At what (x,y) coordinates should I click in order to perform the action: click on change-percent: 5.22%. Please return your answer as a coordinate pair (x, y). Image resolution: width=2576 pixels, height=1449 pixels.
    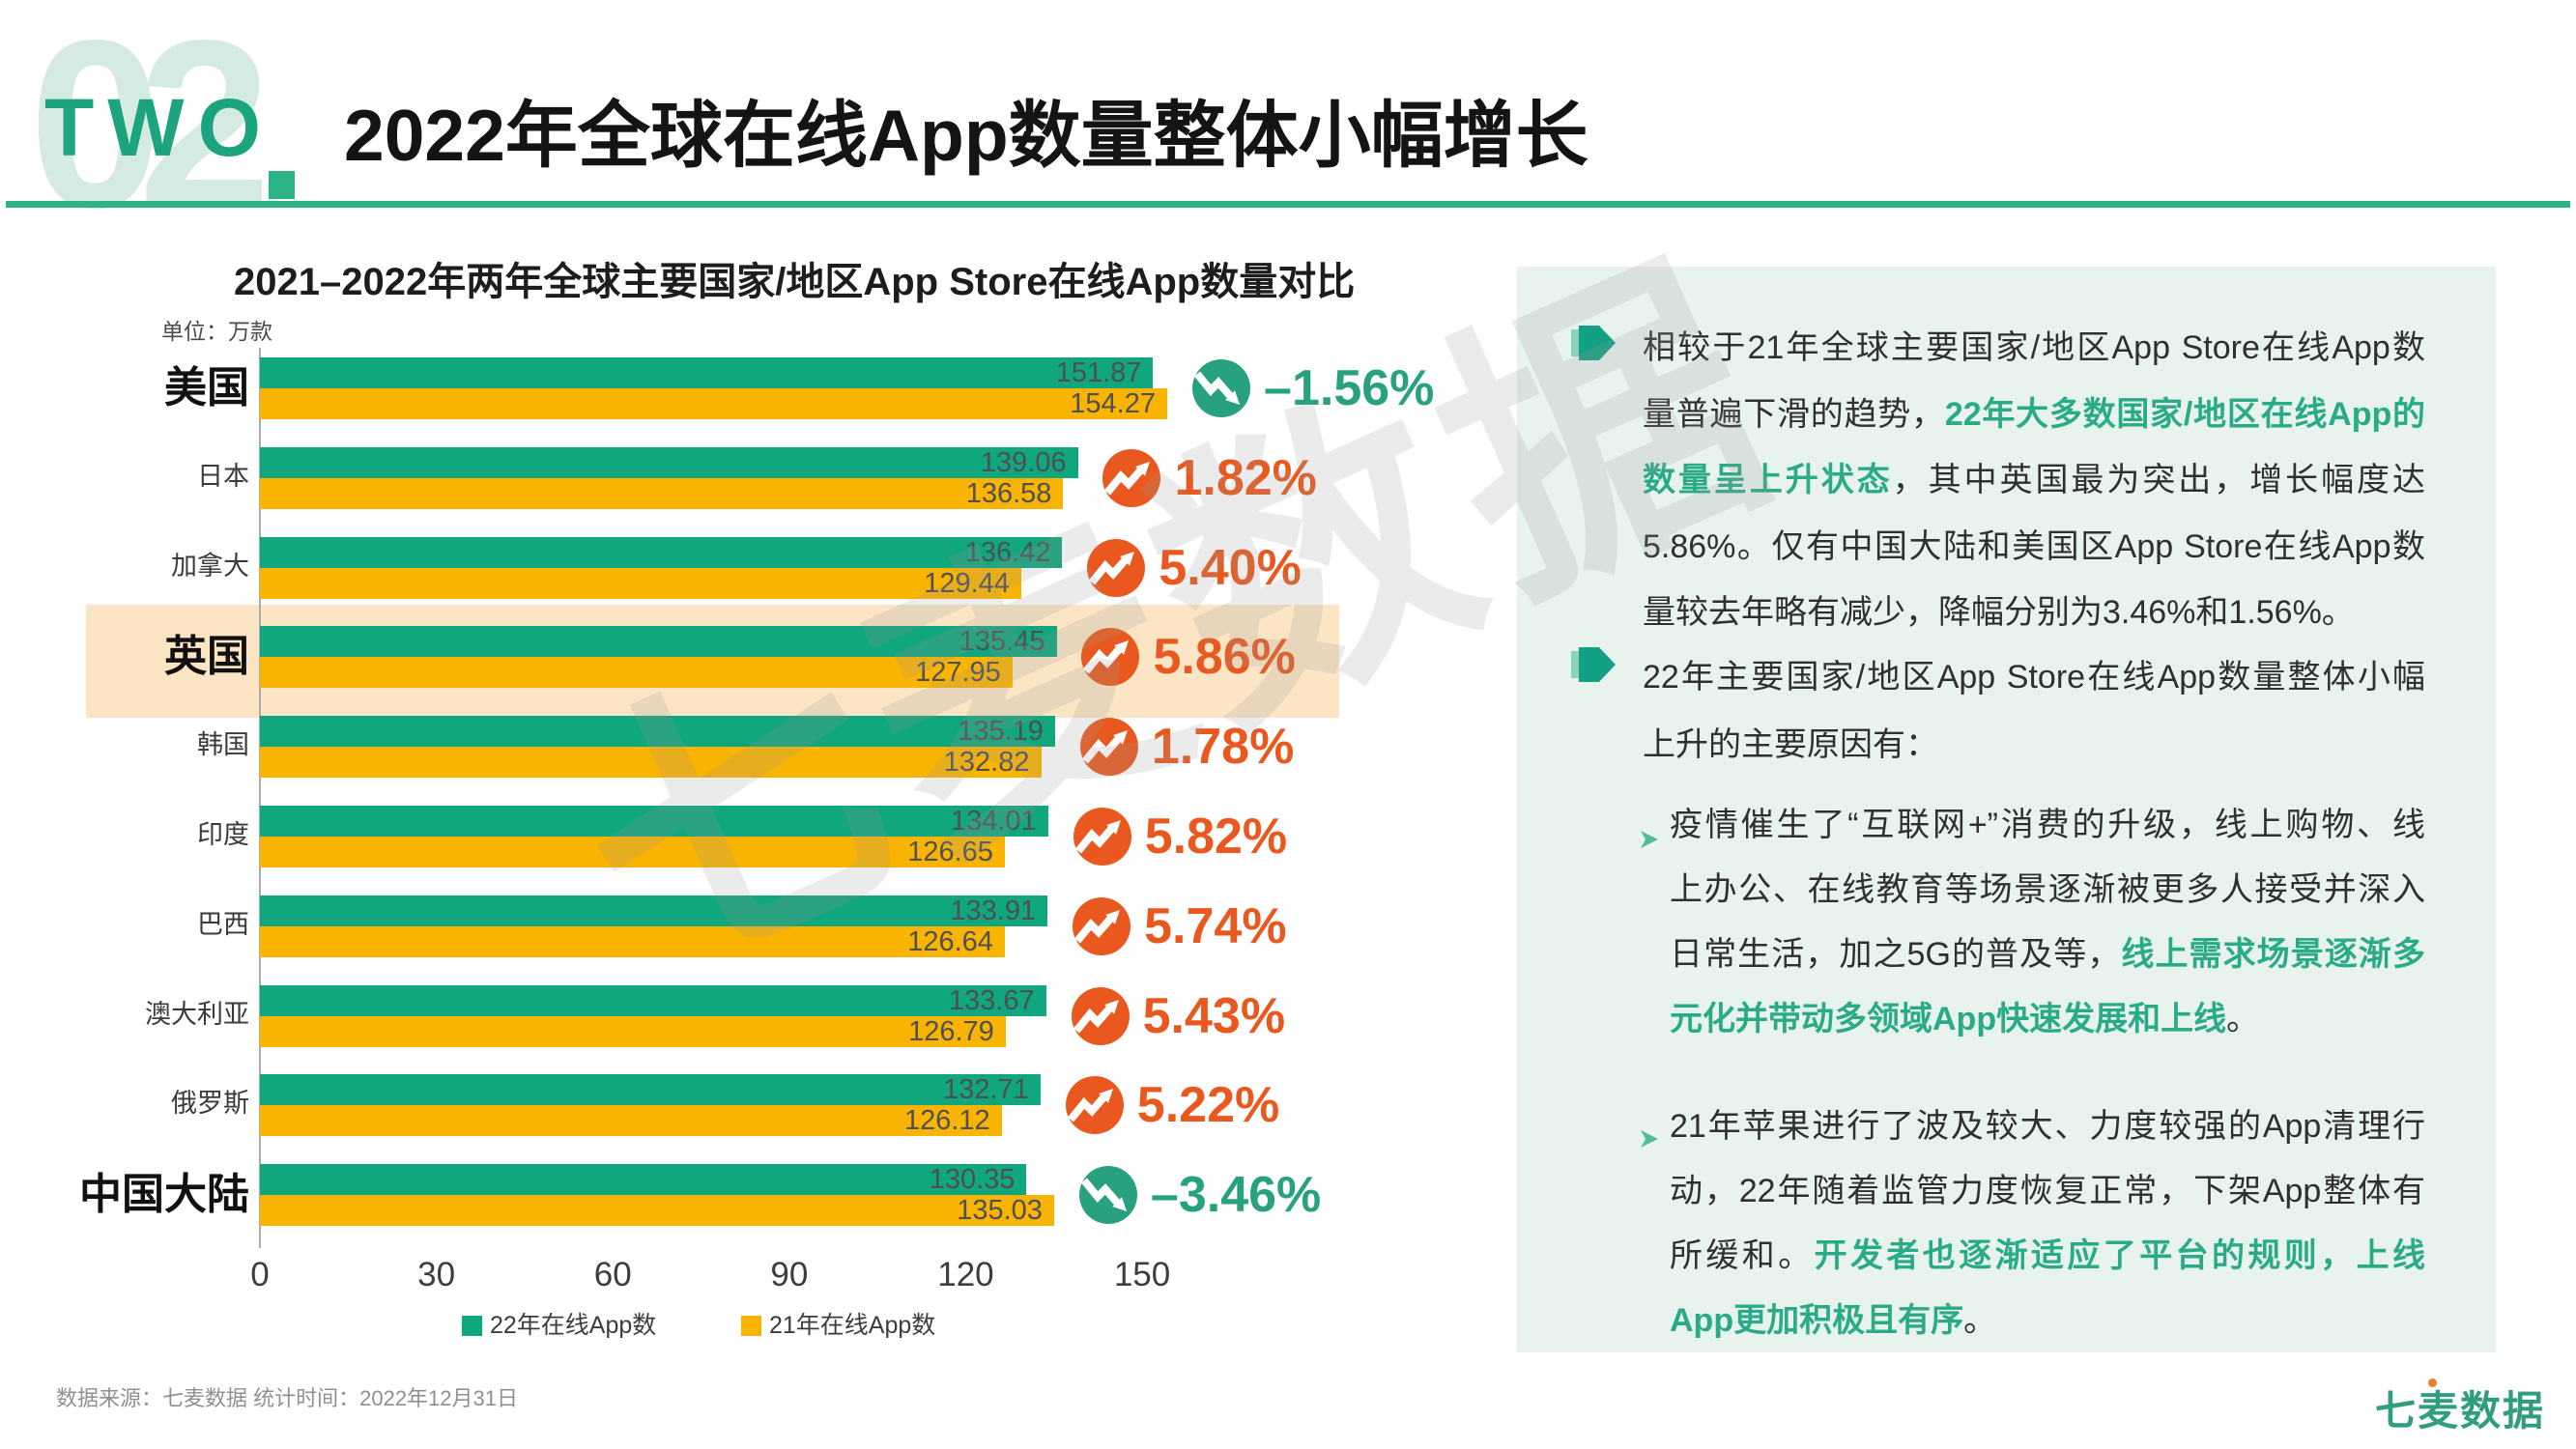
    Looking at the image, I should click on (1208, 1105).